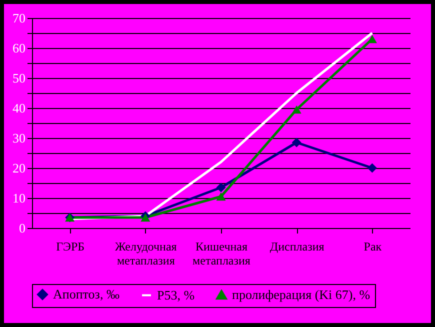 The image size is (435, 327). Describe the element at coordinates (373, 247) in the screenshot. I see `x-tick-label: Рак` at that location.